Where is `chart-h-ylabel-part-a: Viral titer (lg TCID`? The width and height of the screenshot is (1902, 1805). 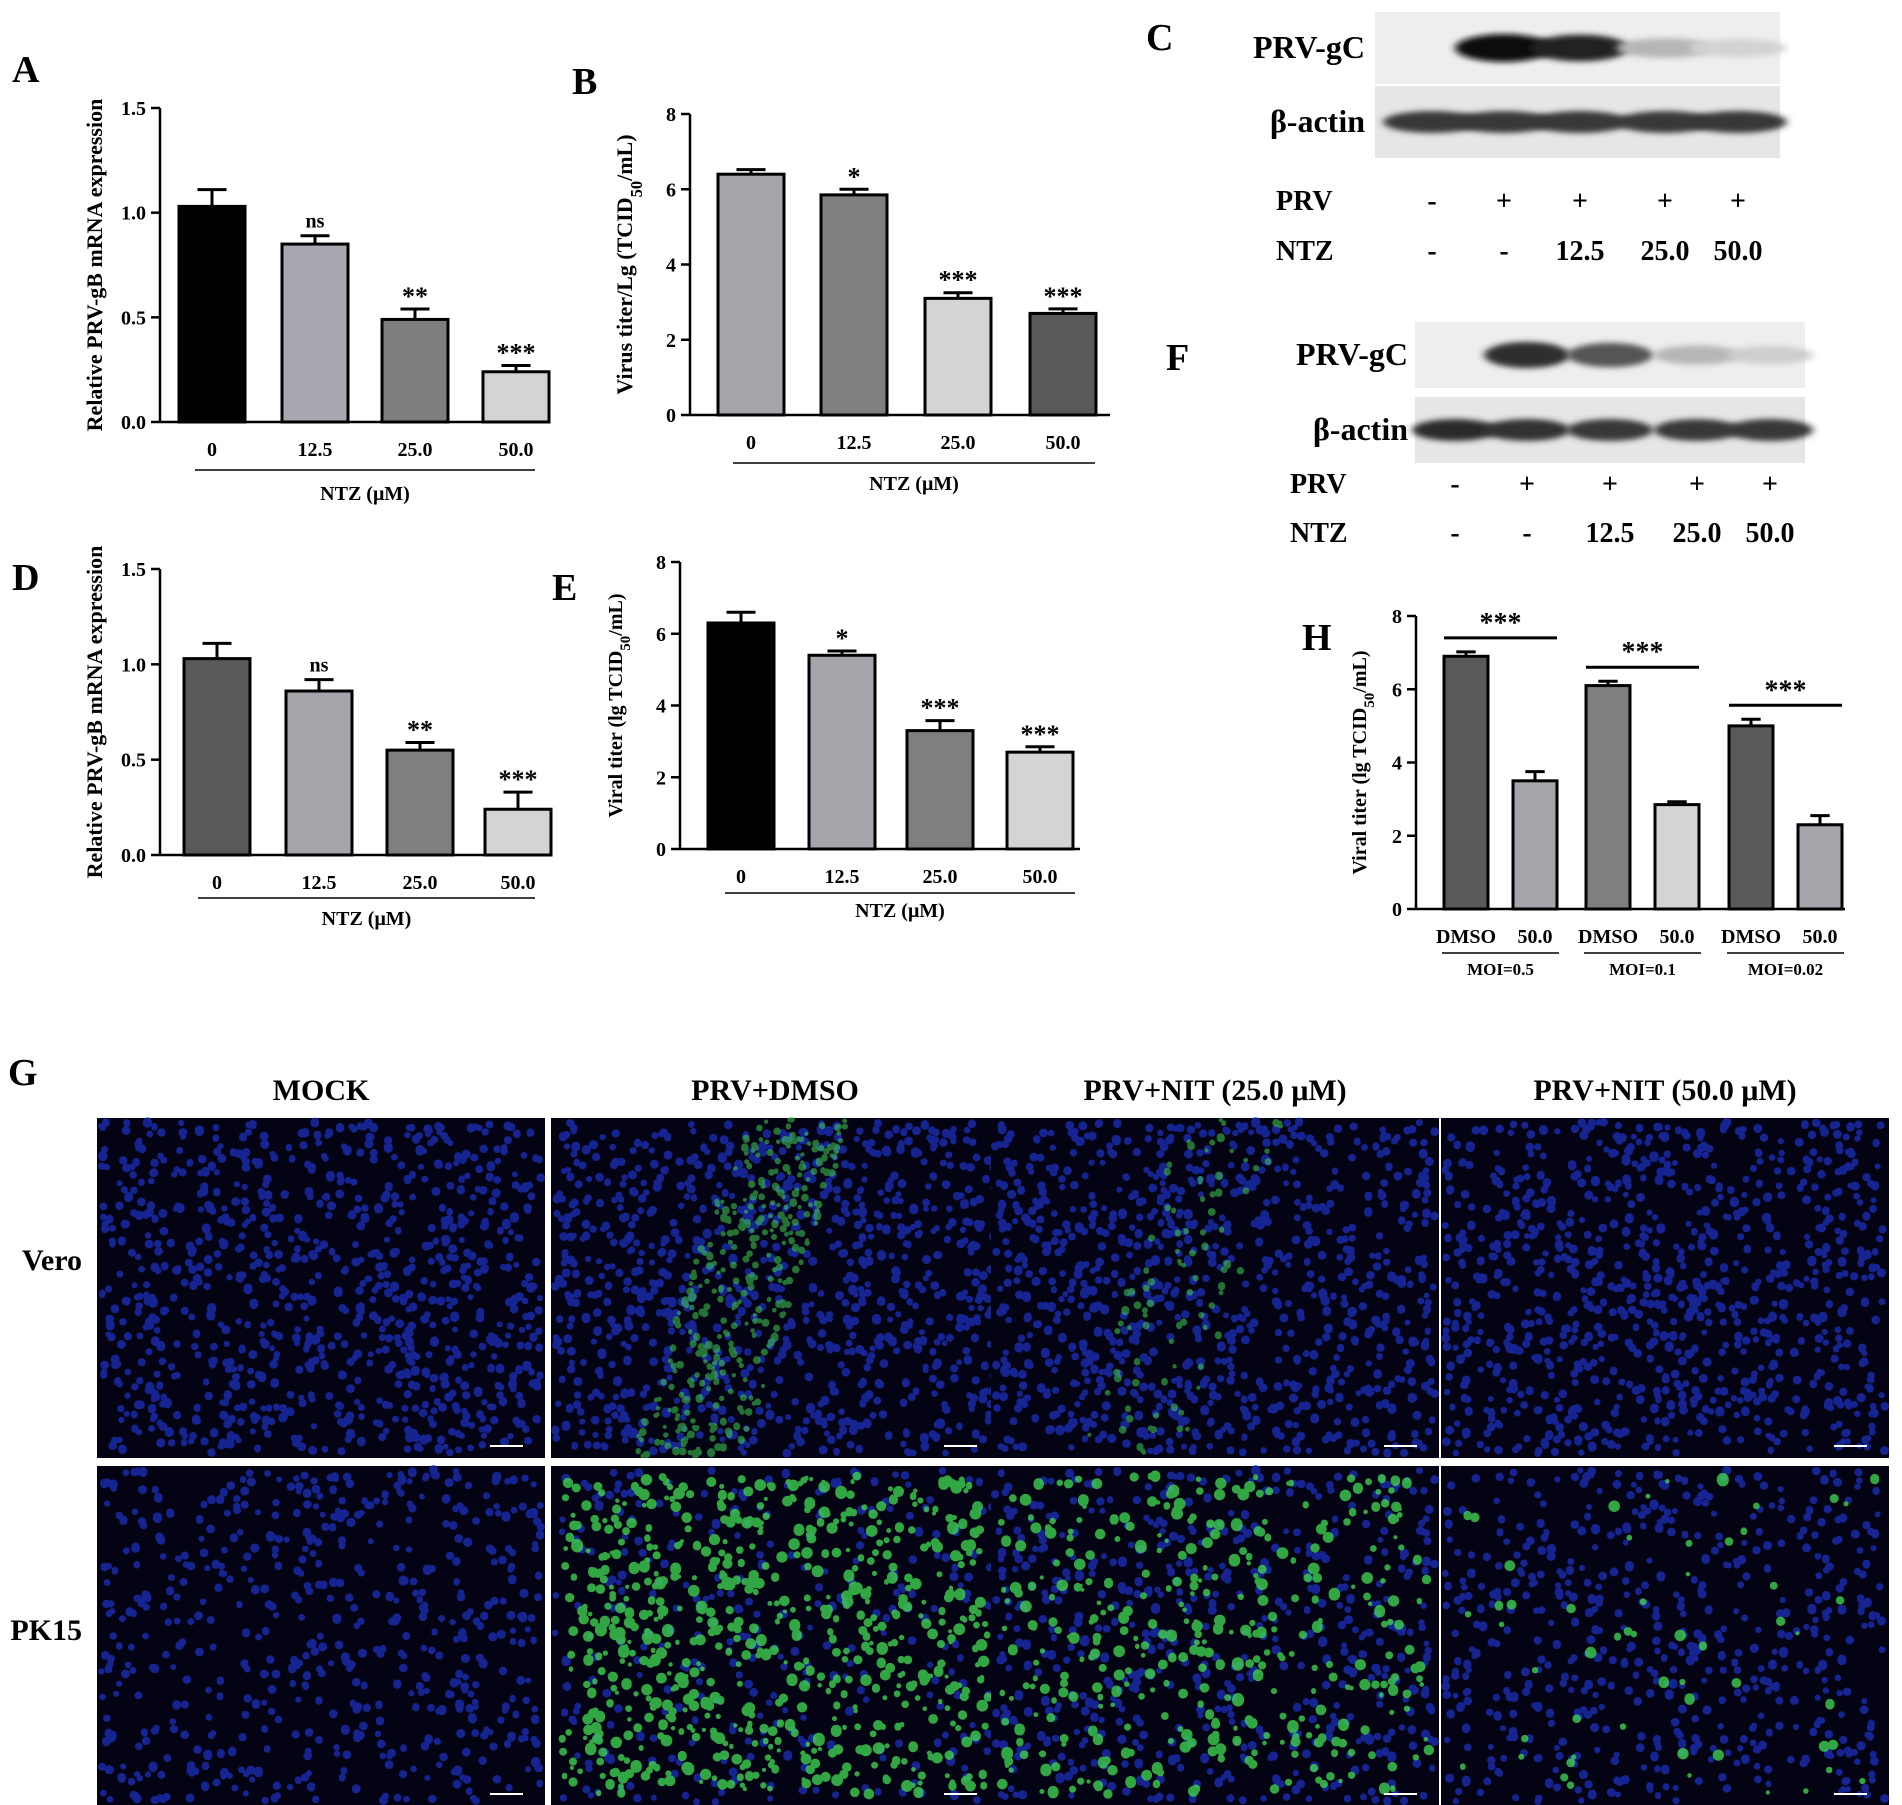
chart-h-ylabel-part-a: Viral titer (lg TCID is located at coordinates (1360, 791).